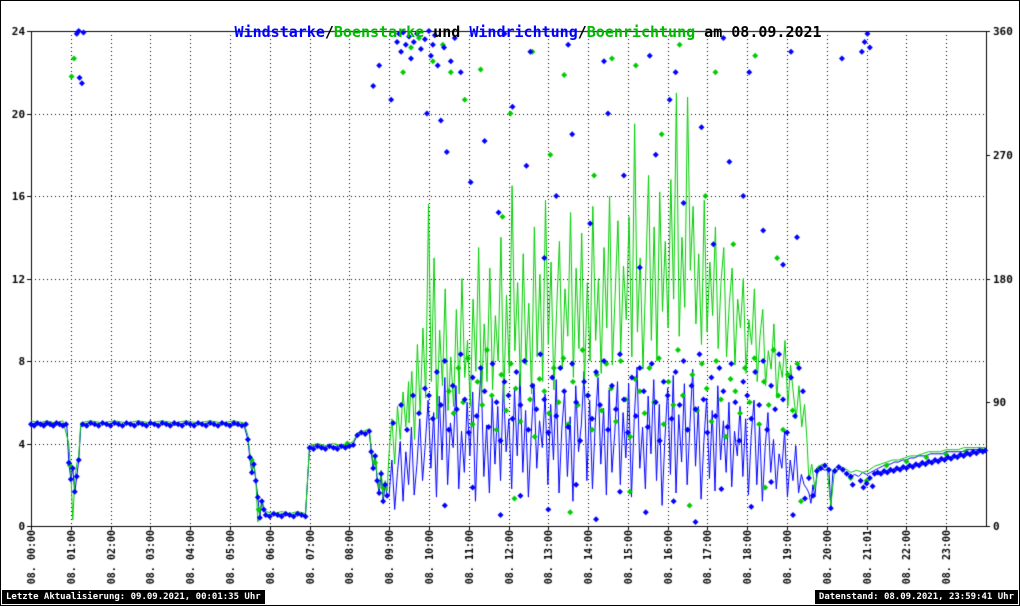 The width and height of the screenshot is (1020, 606). What do you see at coordinates (916, 597) in the screenshot?
I see `data-timestamp-label: Datenstand: 08.09.2021, 23:59:41 Uhr` at bounding box center [916, 597].